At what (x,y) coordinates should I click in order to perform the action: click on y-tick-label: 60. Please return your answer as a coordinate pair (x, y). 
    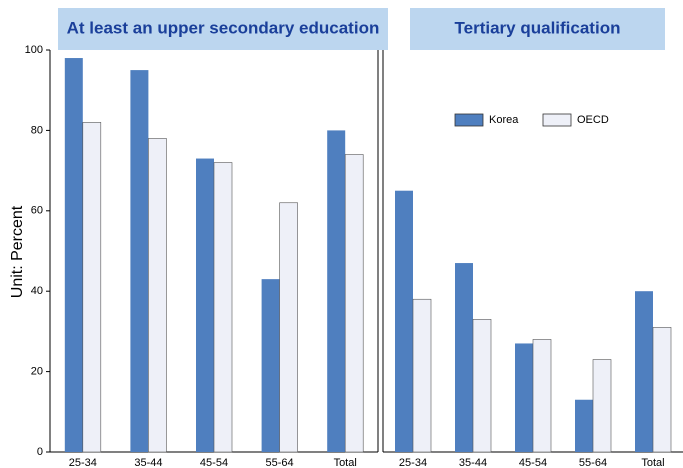
    Looking at the image, I should click on (37, 211).